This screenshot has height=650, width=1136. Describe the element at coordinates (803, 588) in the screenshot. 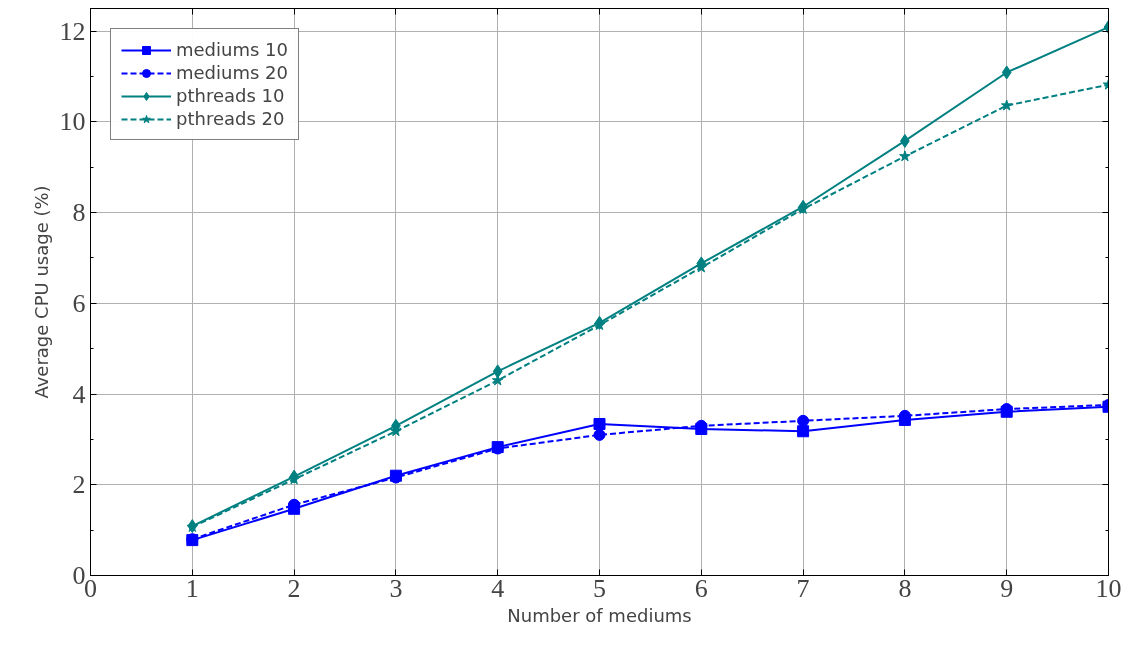

I see `x-tick-label: 7` at that location.